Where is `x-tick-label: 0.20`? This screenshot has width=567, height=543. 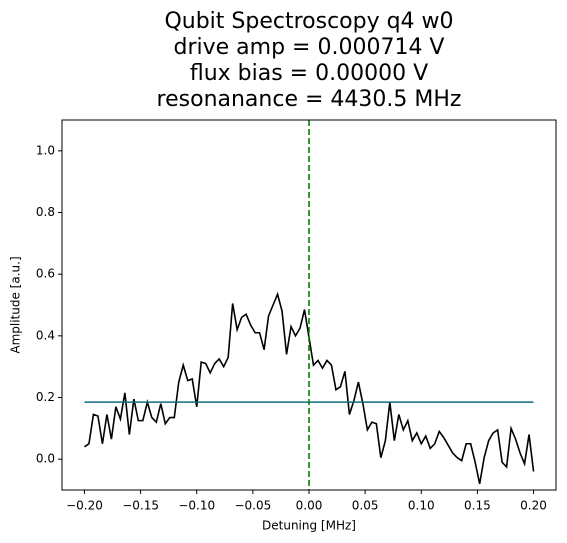 x-tick-label: 0.20 is located at coordinates (533, 506).